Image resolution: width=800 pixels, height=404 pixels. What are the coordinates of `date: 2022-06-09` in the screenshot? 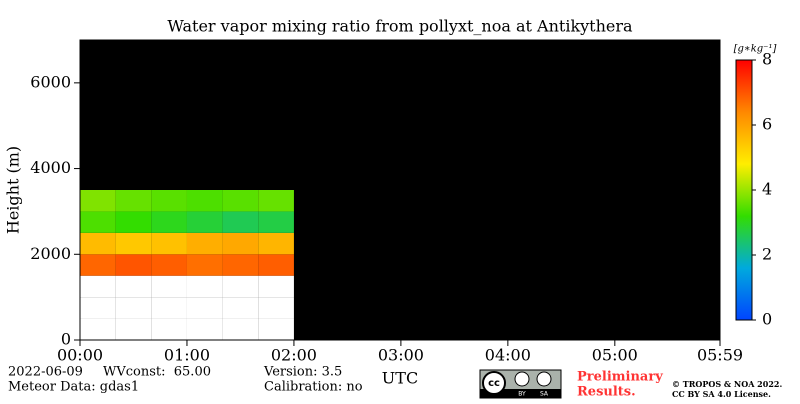 It's located at (45, 372).